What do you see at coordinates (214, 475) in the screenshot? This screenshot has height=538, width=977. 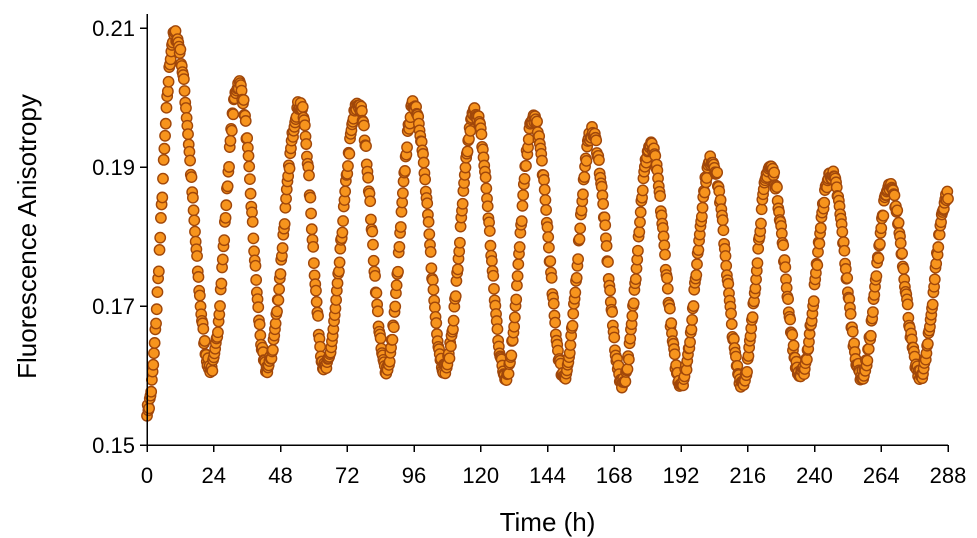 I see `x-tick-label: 24` at bounding box center [214, 475].